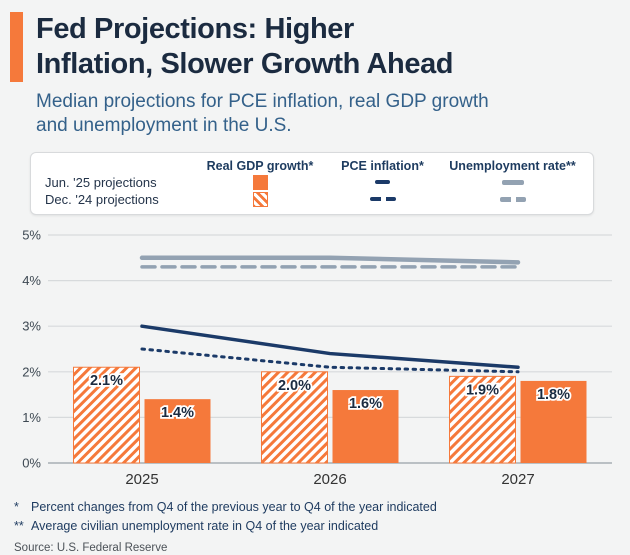  What do you see at coordinates (382, 165) in the screenshot?
I see `legend-header-pce: PCE inflation*` at bounding box center [382, 165].